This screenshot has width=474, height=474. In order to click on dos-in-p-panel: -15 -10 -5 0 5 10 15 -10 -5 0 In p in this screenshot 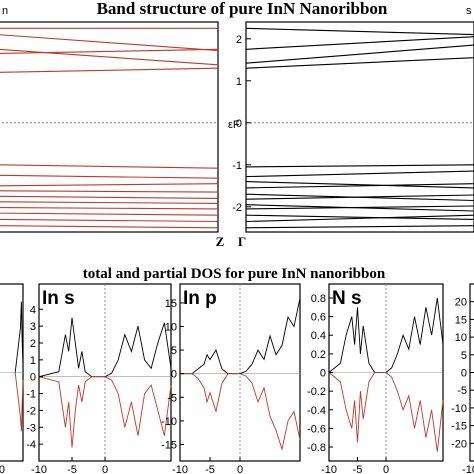, I will do `click(231, 378)`.